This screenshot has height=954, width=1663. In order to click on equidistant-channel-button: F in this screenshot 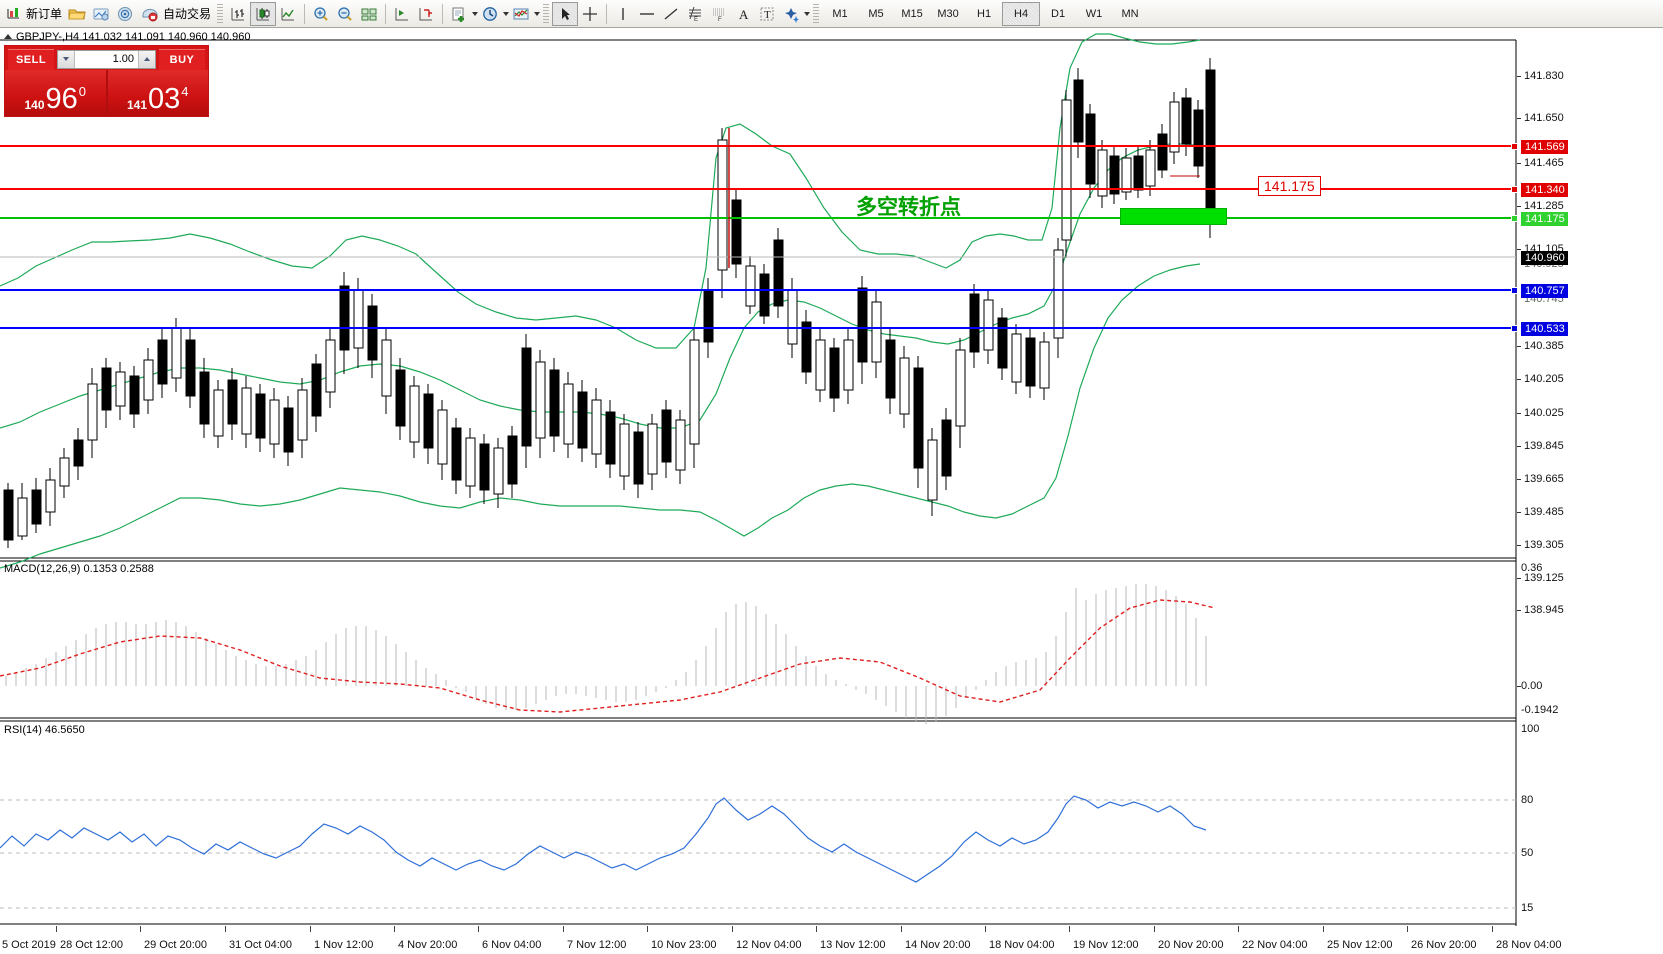, I will do `click(719, 14)`.